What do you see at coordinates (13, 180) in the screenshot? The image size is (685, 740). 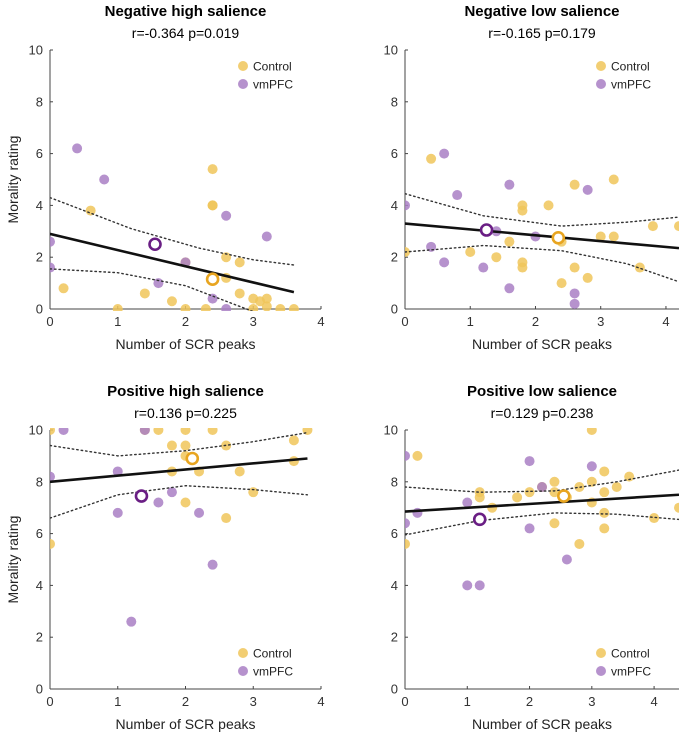 I see `y-axis-label: Morality rating` at bounding box center [13, 180].